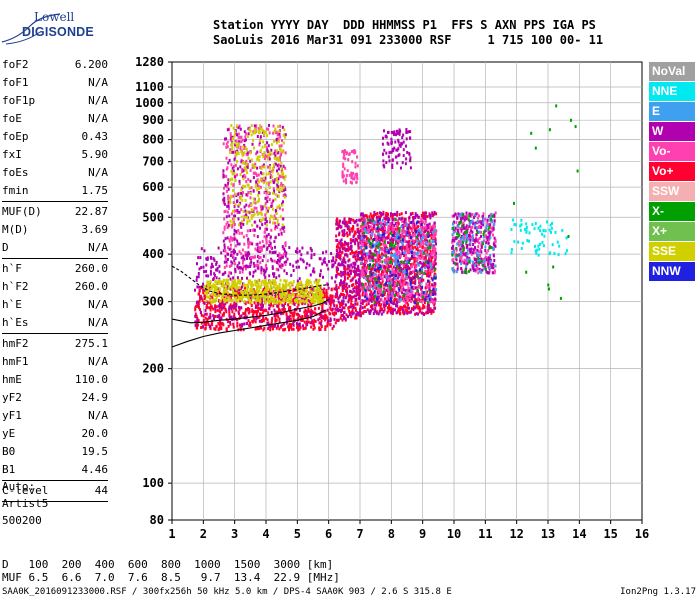 Image resolution: width=700 pixels, height=600 pixels. Describe the element at coordinates (391, 534) in the screenshot. I see `x-tick-label: 8` at that location.